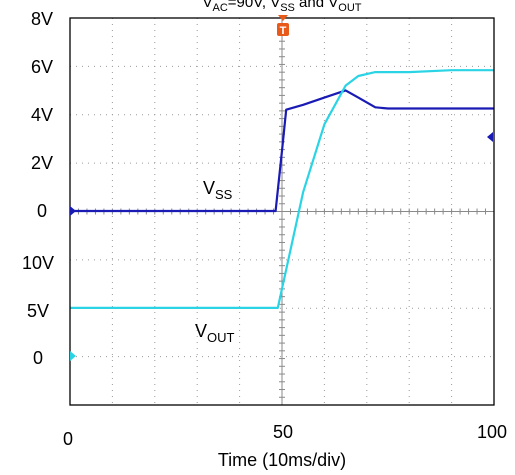 The image size is (515, 475). Describe the element at coordinates (218, 190) in the screenshot. I see `vss-trace-label: VSS` at that location.